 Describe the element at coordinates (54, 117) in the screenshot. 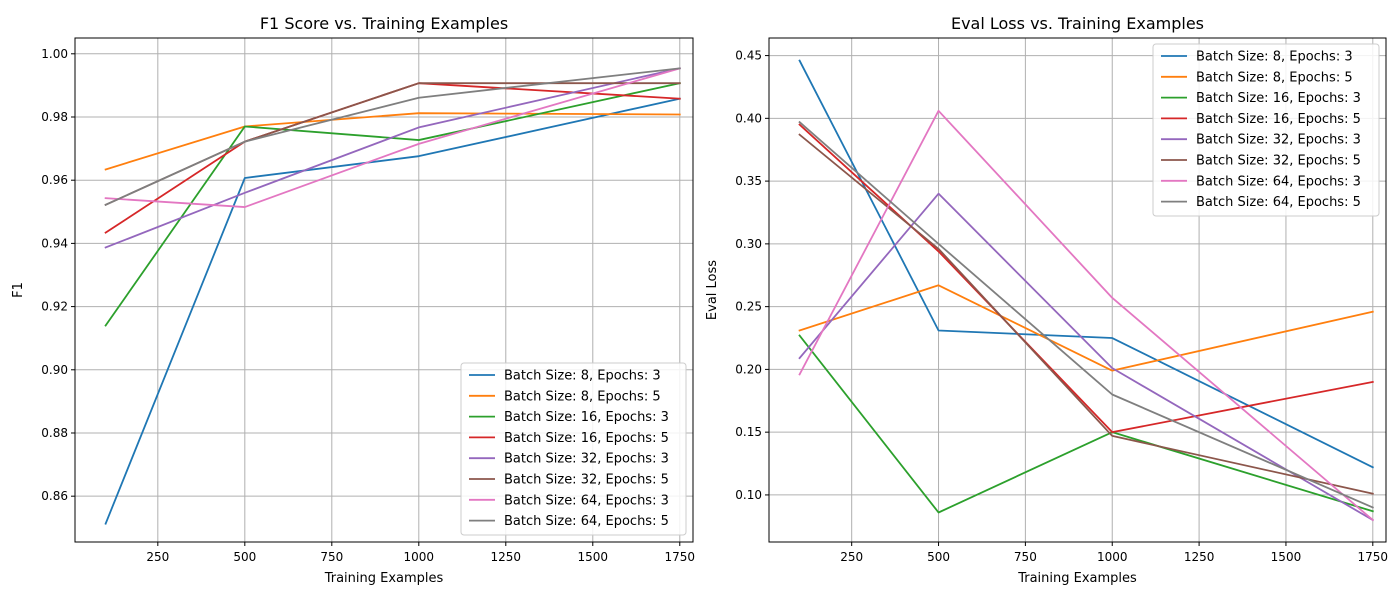

I see `y-tick-label: 0.98` at that location.